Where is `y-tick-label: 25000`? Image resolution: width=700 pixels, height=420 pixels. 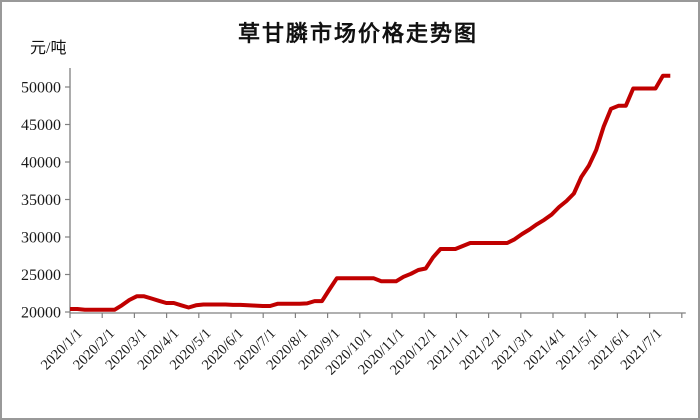 y-tick-label: 25000 is located at coordinates (41, 275).